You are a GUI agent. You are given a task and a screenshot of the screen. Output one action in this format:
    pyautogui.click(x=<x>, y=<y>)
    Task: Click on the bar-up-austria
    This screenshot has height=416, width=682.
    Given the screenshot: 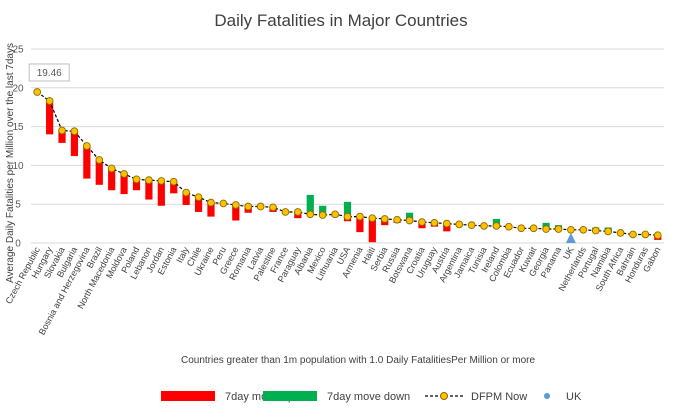 What is the action you would take?
    pyautogui.click(x=447, y=227)
    